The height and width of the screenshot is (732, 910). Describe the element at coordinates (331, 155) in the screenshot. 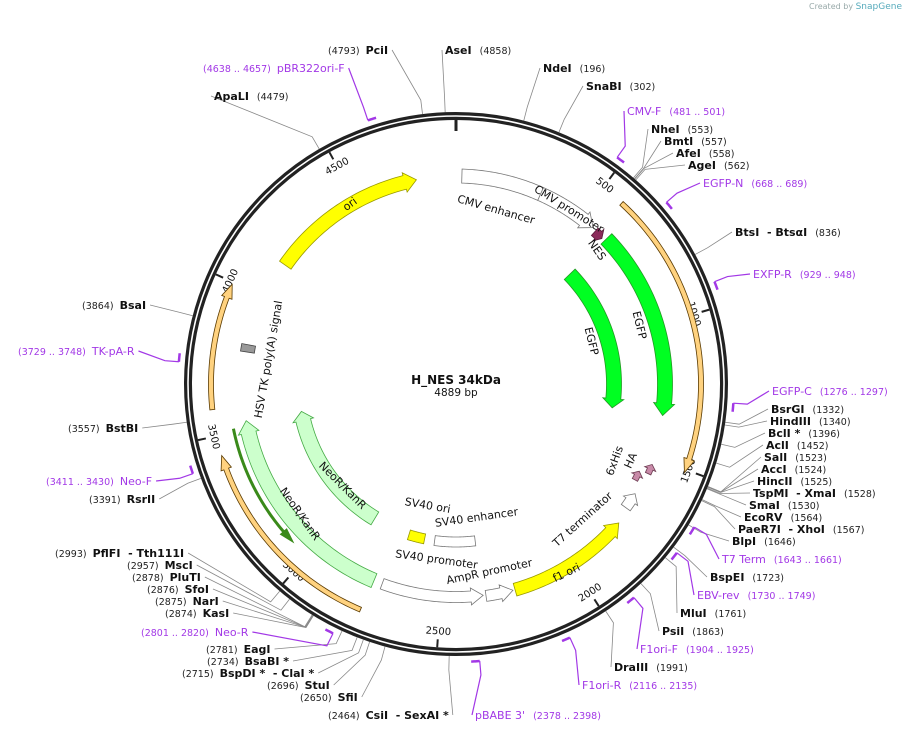

I see `tick-mark` at that location.